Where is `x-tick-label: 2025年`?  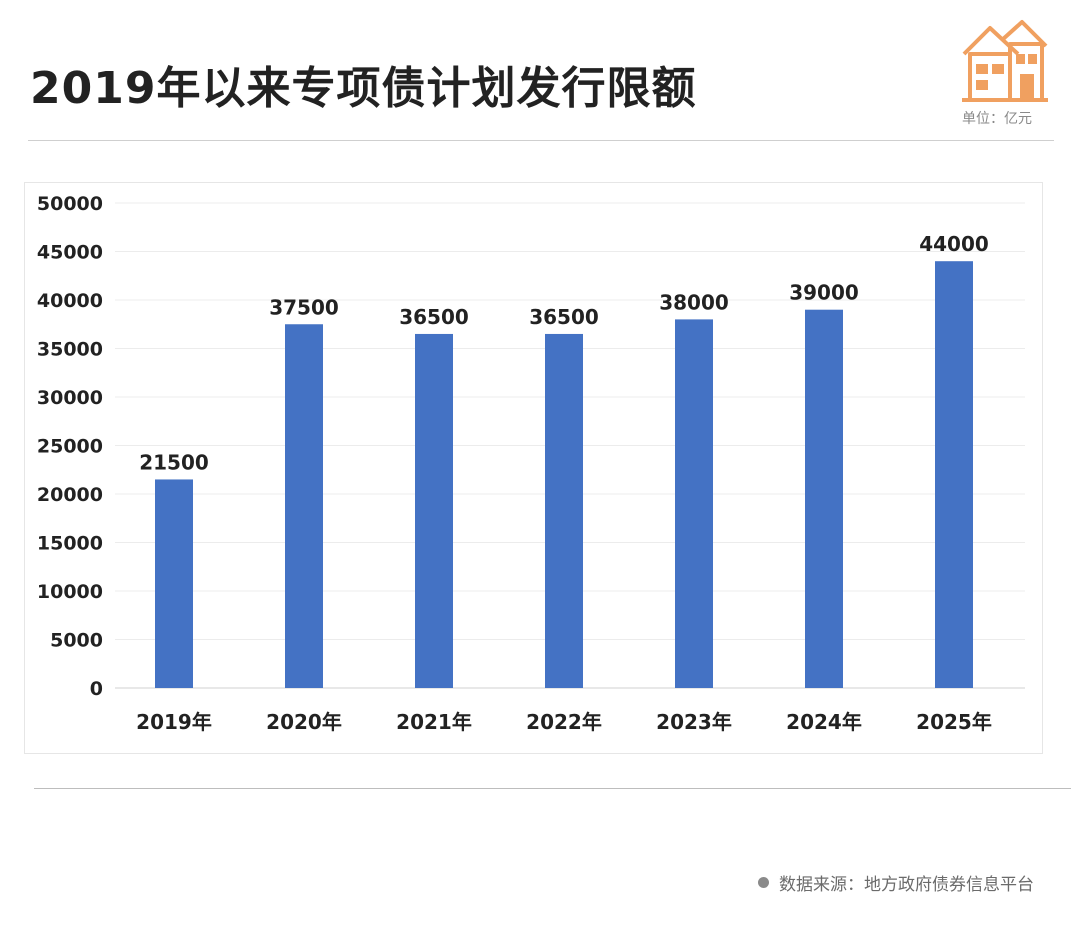
x-tick-label: 2025年 is located at coordinates (954, 722).